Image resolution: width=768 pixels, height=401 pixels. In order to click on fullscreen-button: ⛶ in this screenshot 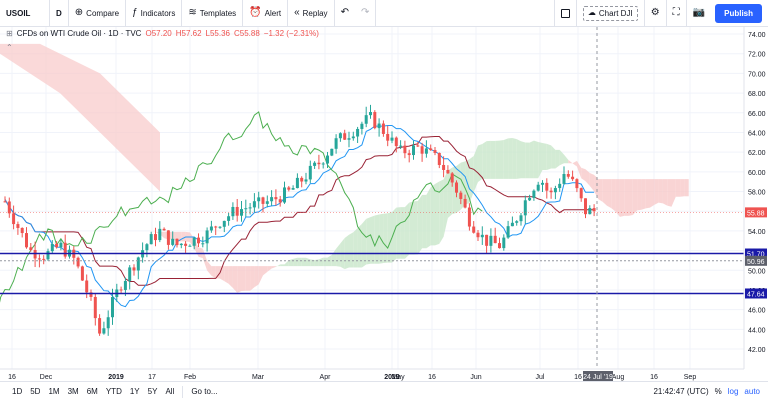, I will do `click(675, 13)`.